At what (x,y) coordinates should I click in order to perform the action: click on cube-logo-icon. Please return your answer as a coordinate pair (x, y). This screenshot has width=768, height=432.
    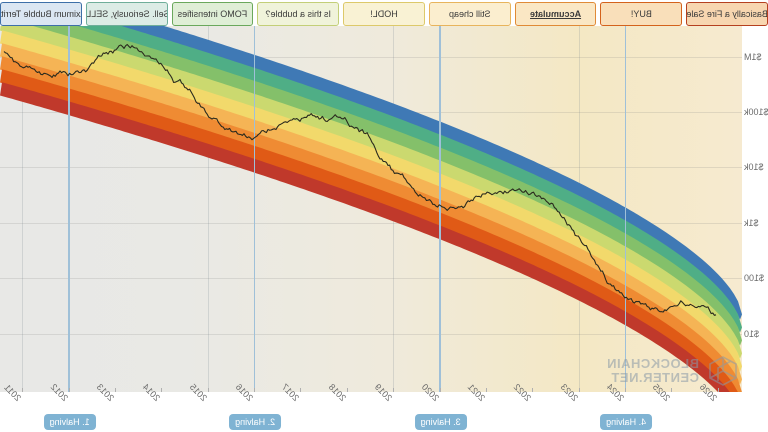
    Looking at the image, I should click on (723, 371).